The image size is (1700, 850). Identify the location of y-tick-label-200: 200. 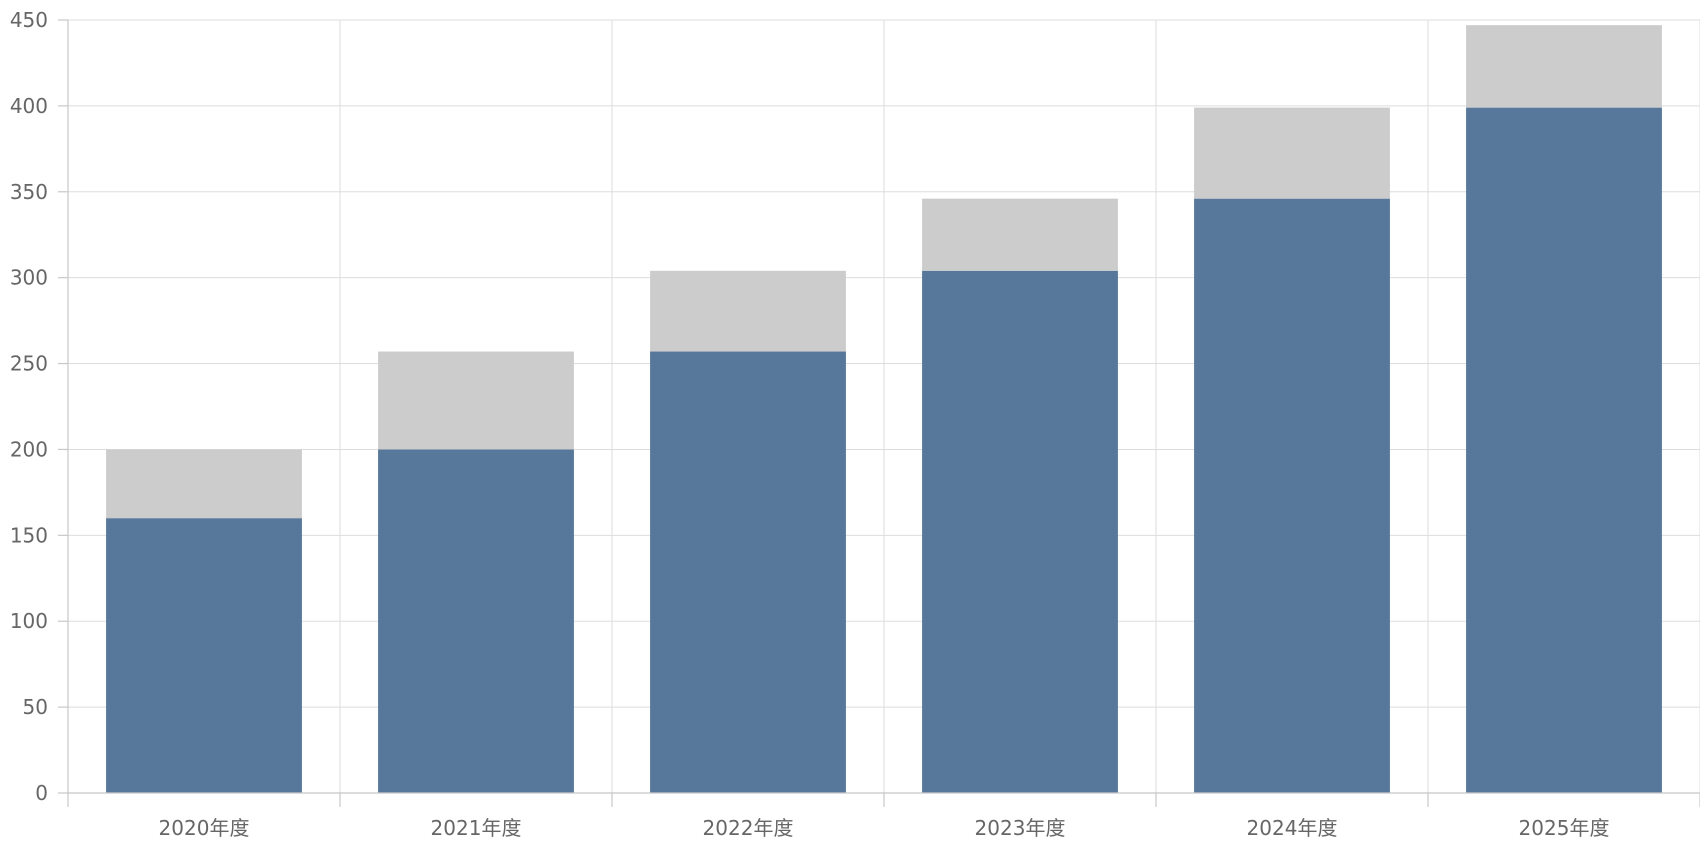
(29, 449).